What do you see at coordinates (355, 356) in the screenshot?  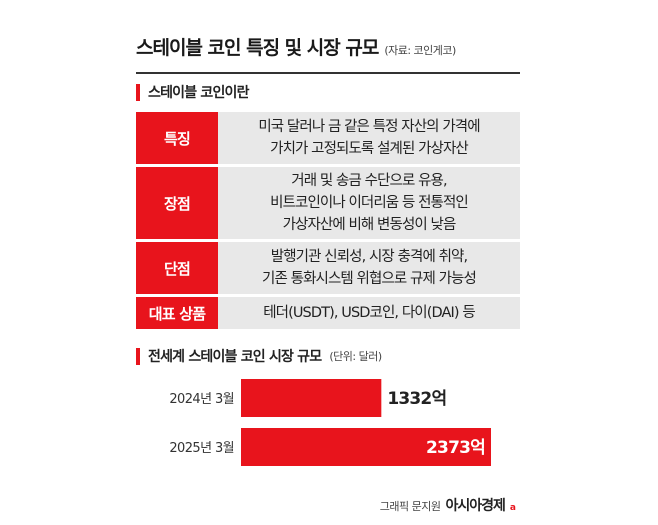 I see `unit-note: (단위: 달러)` at bounding box center [355, 356].